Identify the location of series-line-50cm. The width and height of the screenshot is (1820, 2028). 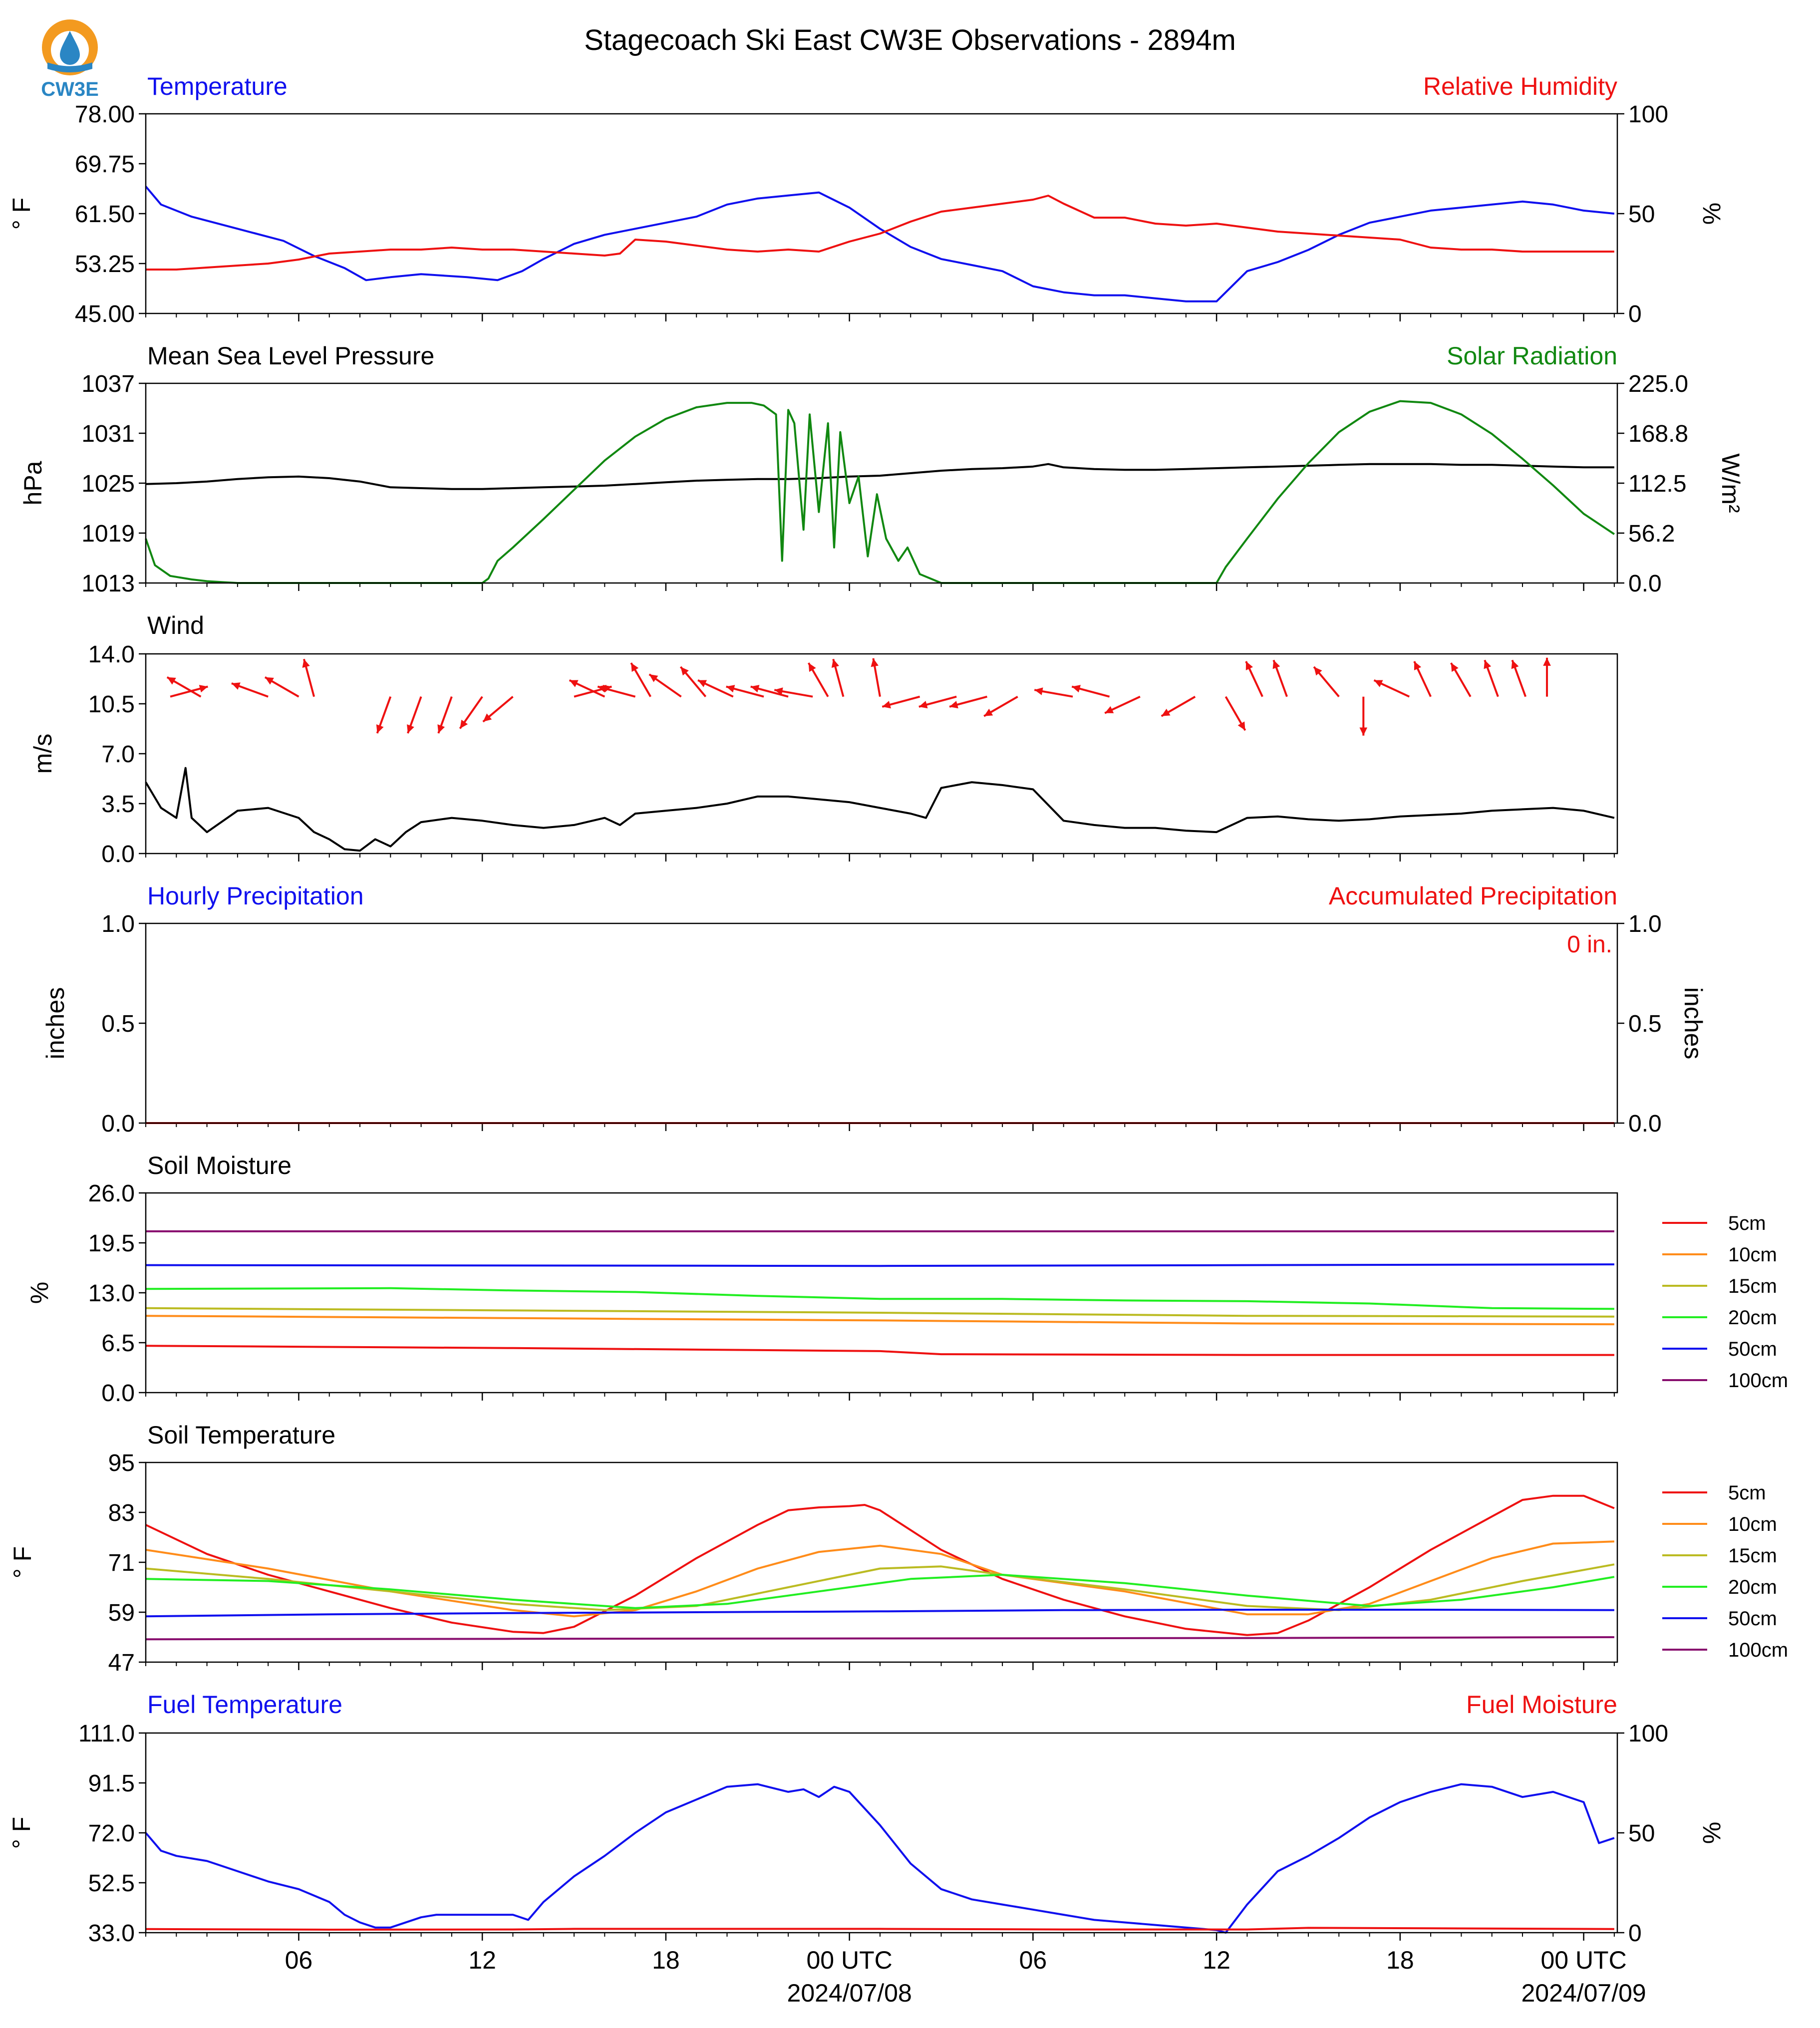
(879, 1265).